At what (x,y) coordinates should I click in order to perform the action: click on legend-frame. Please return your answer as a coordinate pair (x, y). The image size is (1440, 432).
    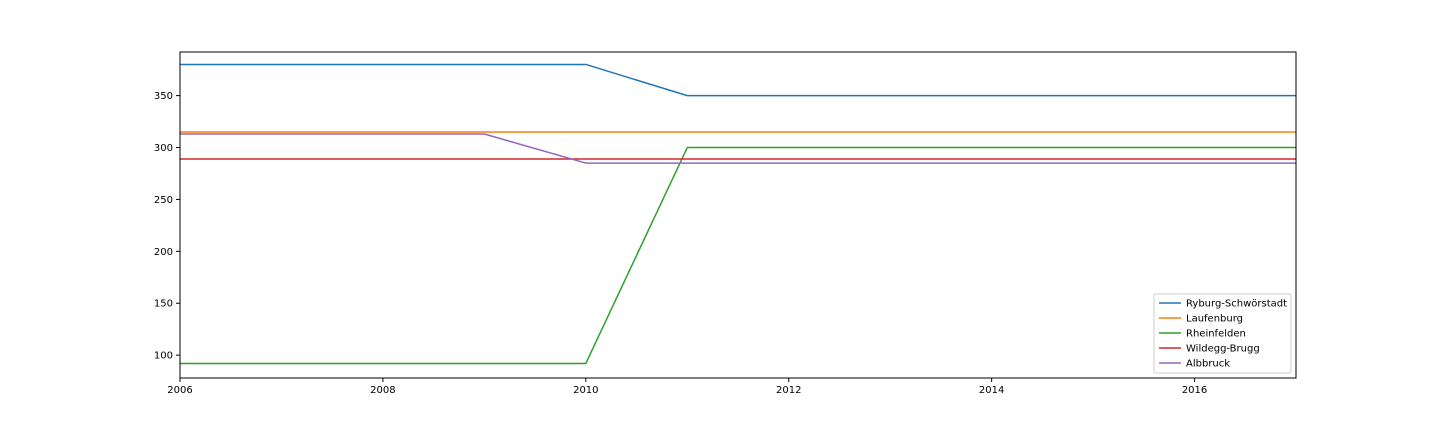
    Looking at the image, I should click on (1222, 333).